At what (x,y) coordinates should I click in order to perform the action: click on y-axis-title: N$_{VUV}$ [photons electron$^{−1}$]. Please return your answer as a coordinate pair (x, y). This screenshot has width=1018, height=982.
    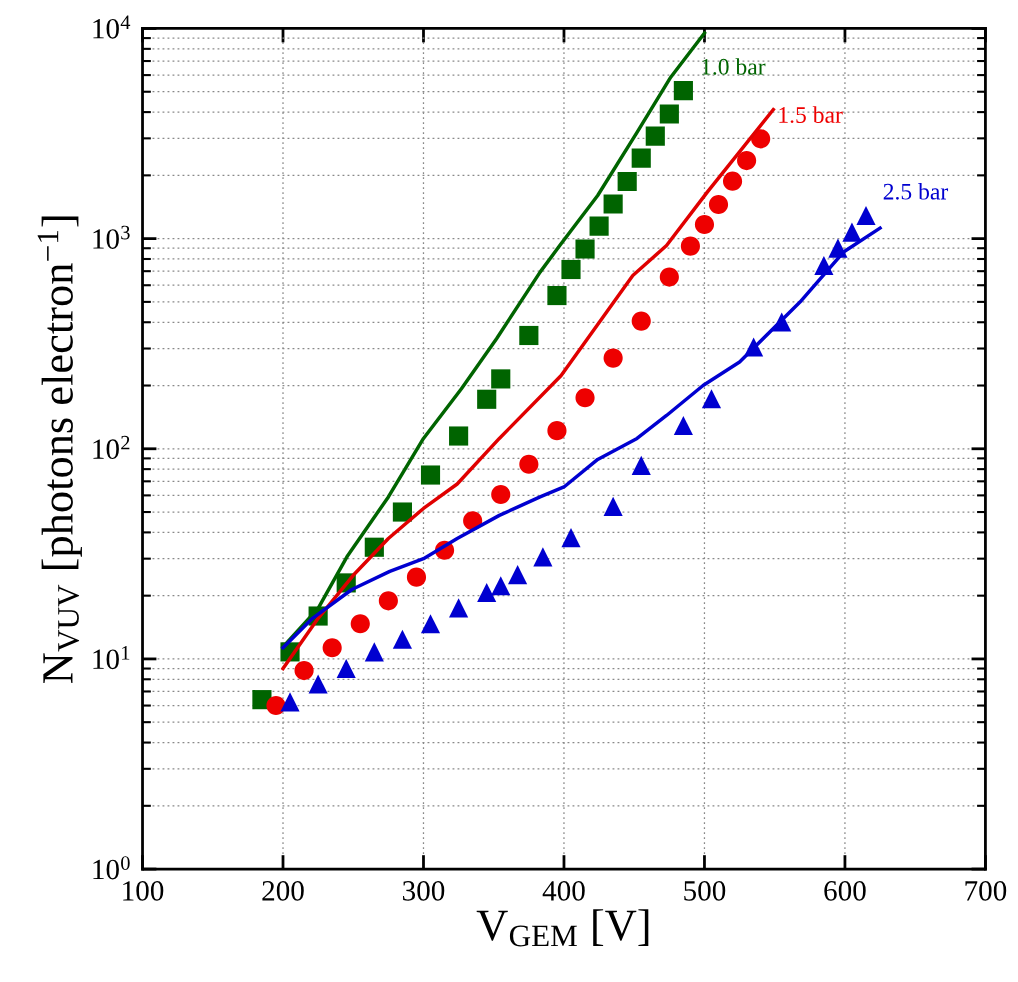
    Looking at the image, I should click on (59, 450).